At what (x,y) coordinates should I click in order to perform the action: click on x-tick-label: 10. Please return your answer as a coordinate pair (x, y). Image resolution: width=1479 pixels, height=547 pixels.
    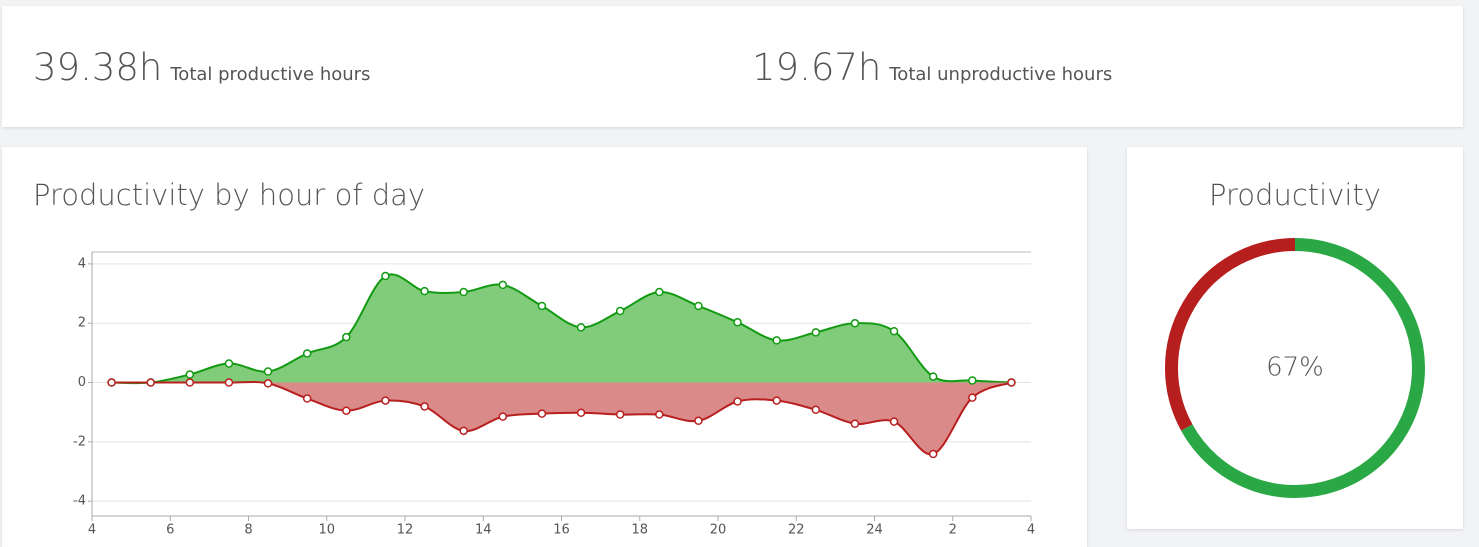
    Looking at the image, I should click on (326, 530).